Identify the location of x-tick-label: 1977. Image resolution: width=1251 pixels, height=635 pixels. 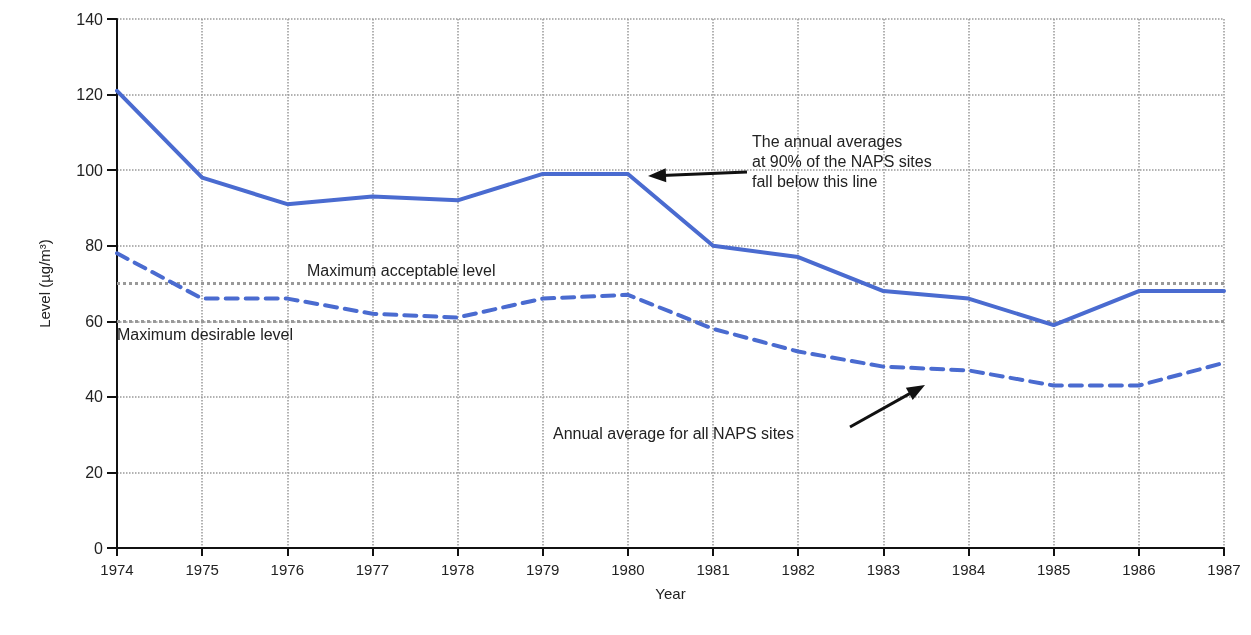
(372, 569).